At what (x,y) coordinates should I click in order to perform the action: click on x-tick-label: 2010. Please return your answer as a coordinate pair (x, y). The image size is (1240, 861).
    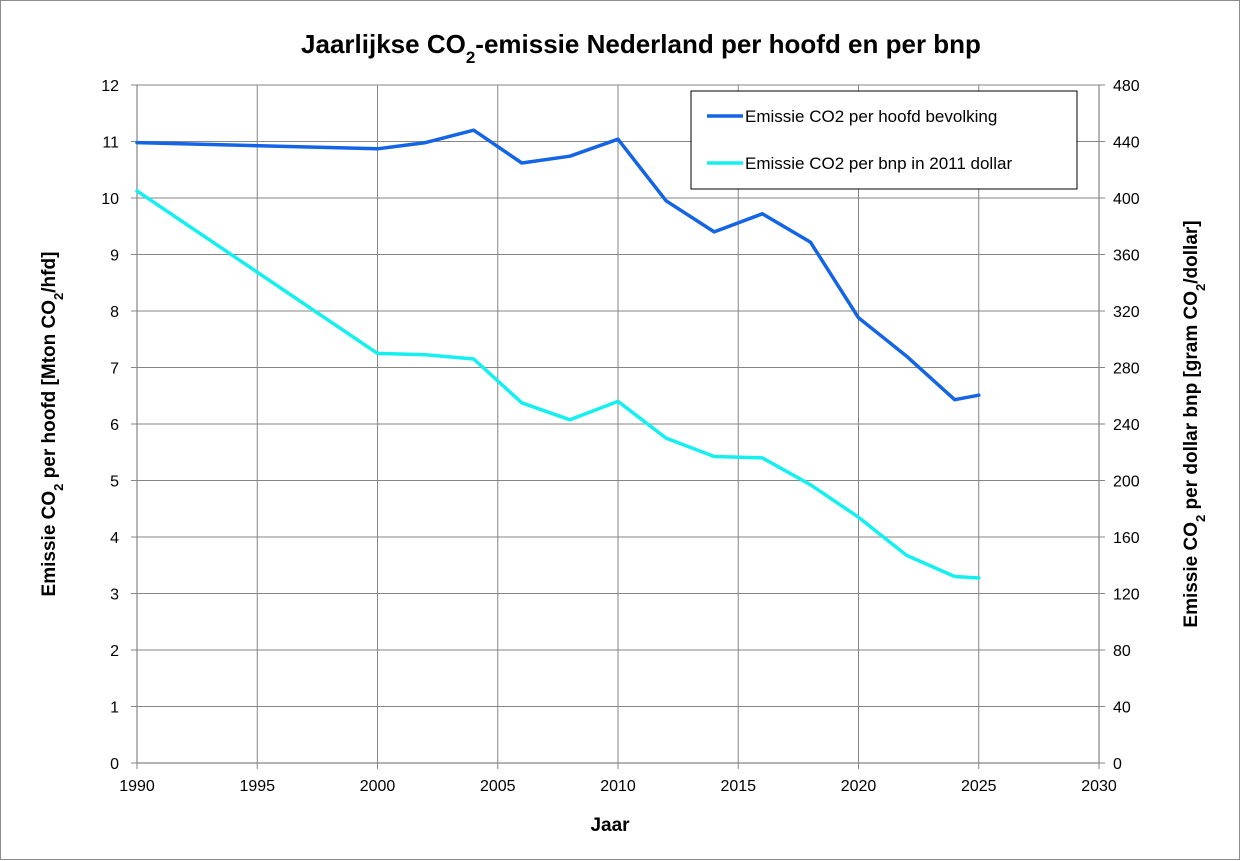
    Looking at the image, I should click on (618, 786).